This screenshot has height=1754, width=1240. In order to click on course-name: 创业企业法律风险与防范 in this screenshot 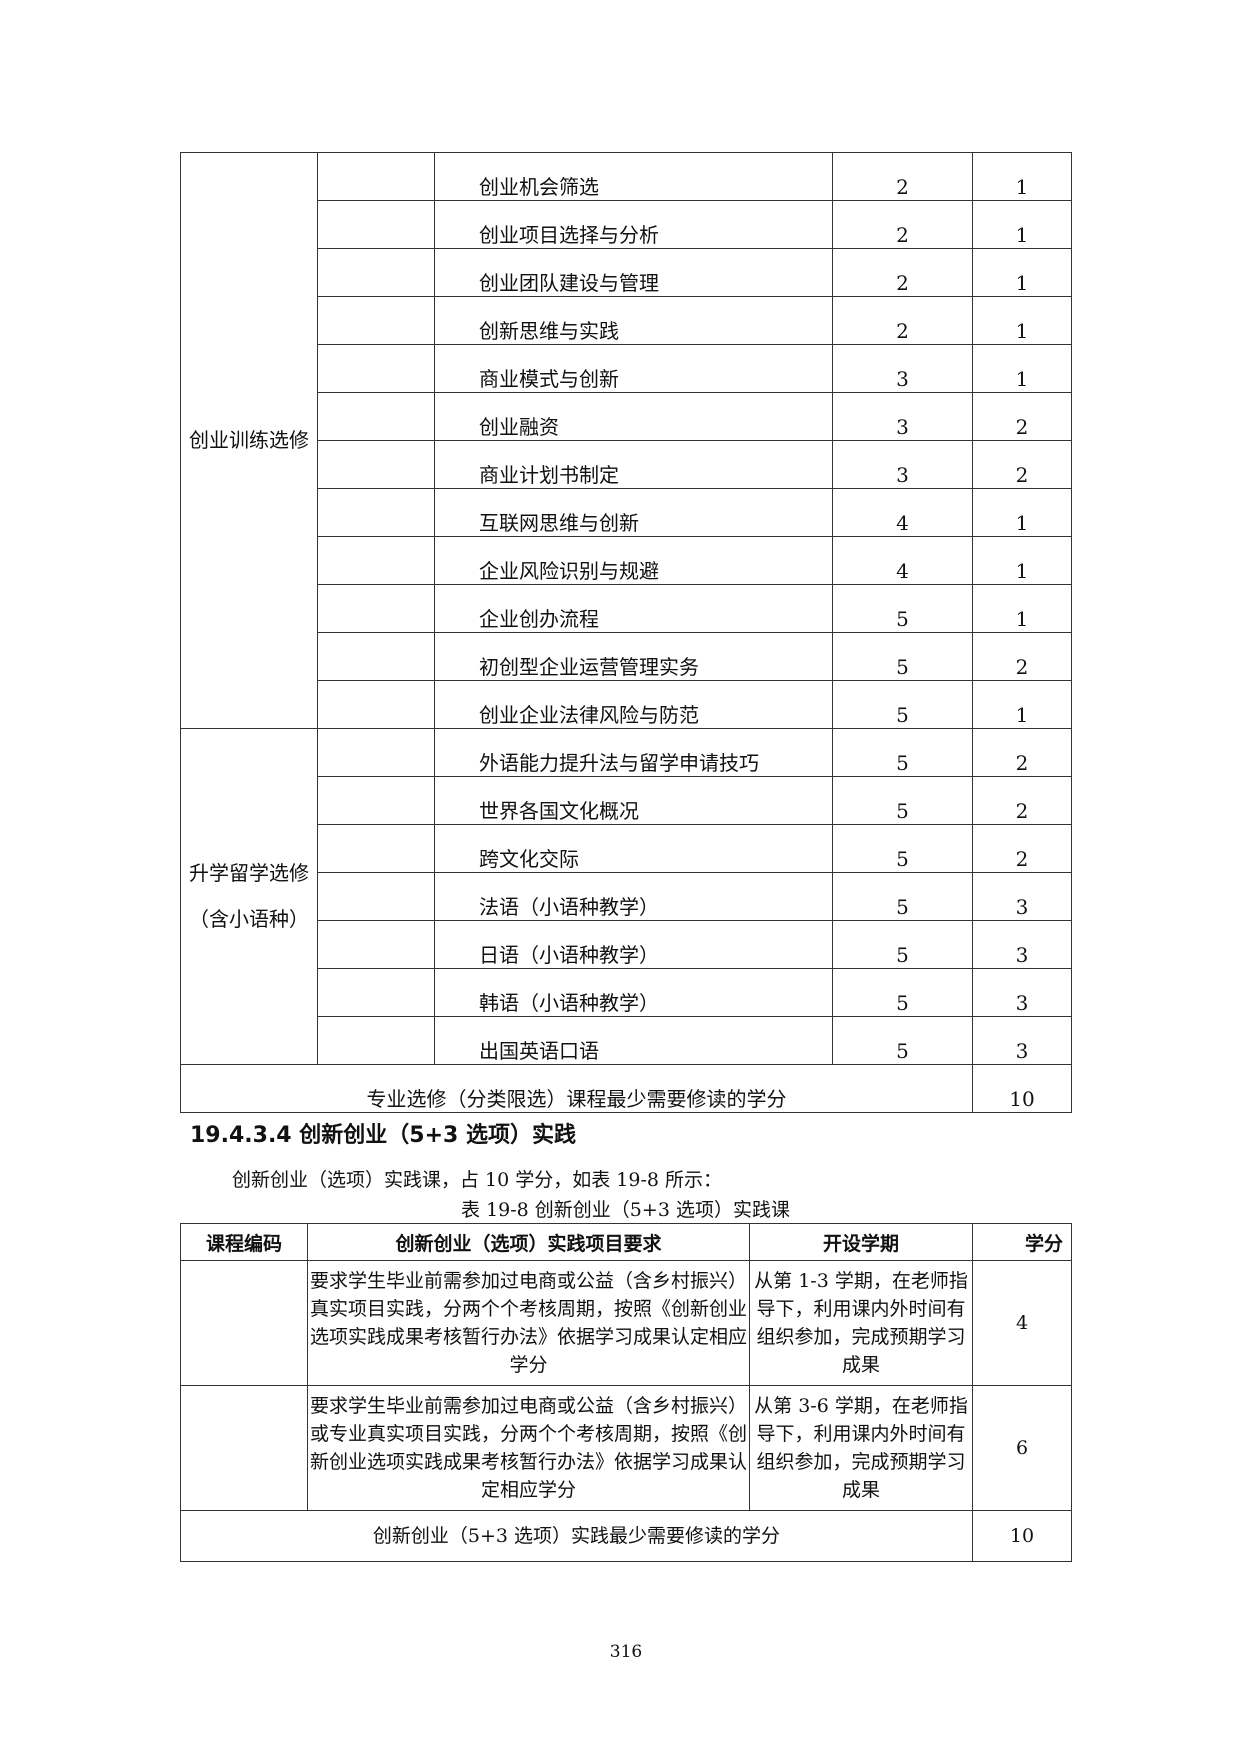, I will do `click(633, 704)`.